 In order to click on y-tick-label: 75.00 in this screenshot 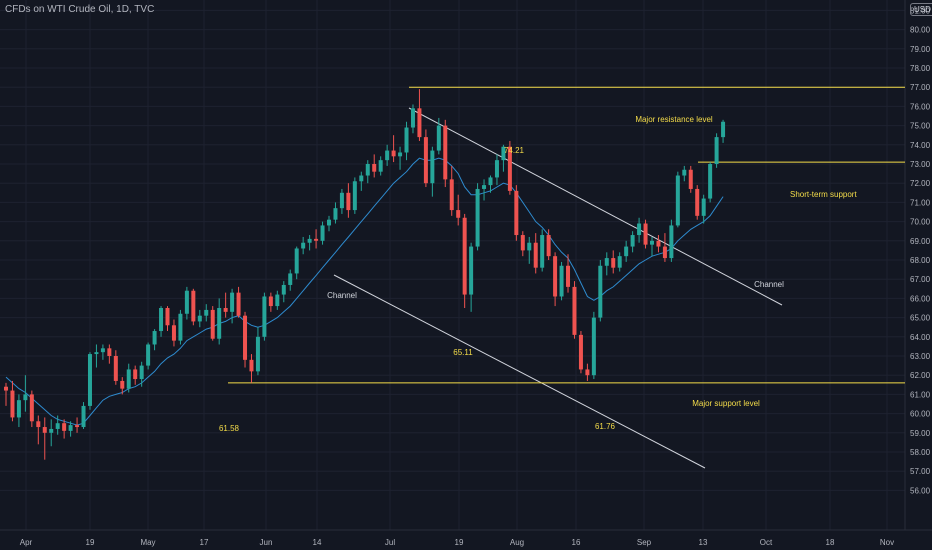, I will do `click(920, 126)`.